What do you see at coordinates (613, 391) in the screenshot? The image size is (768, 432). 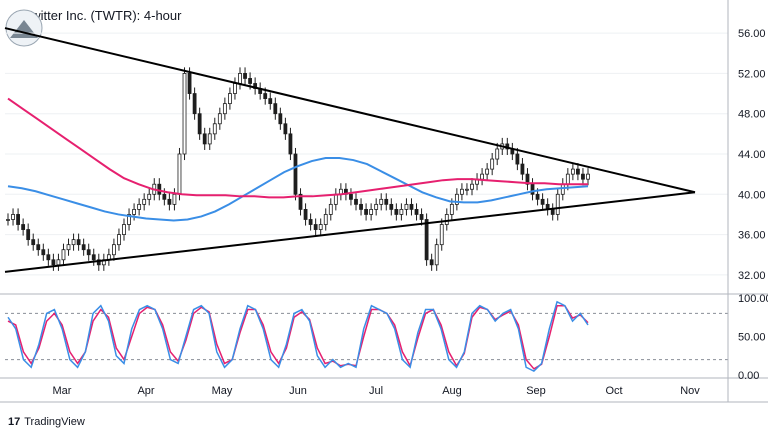 I see `time-tick-label: Oct` at bounding box center [613, 391].